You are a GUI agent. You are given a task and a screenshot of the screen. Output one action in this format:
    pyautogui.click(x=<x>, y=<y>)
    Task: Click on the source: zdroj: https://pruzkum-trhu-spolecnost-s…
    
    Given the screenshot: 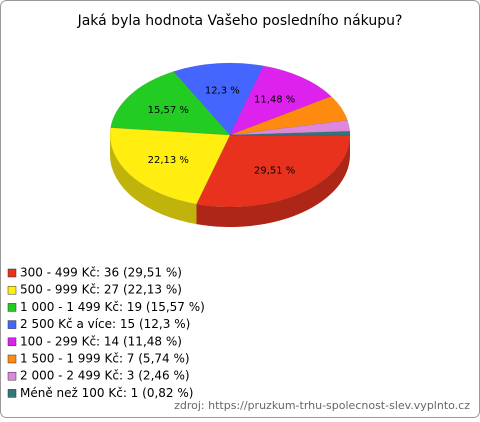 What is the action you would take?
    pyautogui.click(x=322, y=405)
    